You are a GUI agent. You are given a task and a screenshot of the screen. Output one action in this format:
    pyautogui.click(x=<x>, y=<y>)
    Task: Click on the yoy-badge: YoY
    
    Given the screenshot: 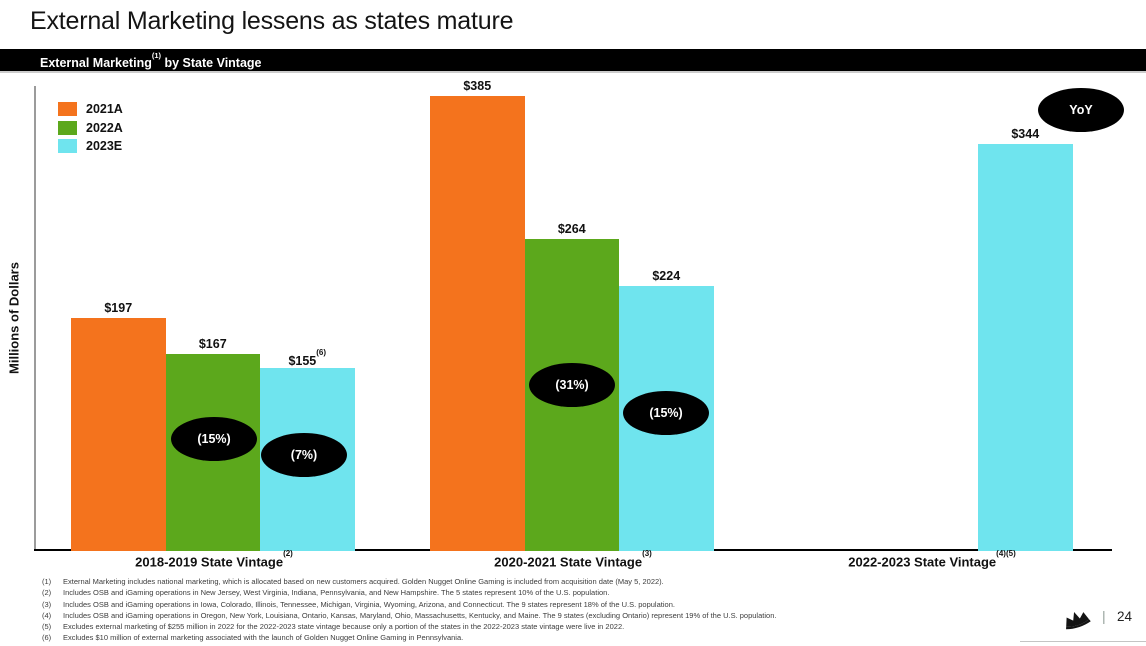 What is the action you would take?
    pyautogui.click(x=1081, y=110)
    